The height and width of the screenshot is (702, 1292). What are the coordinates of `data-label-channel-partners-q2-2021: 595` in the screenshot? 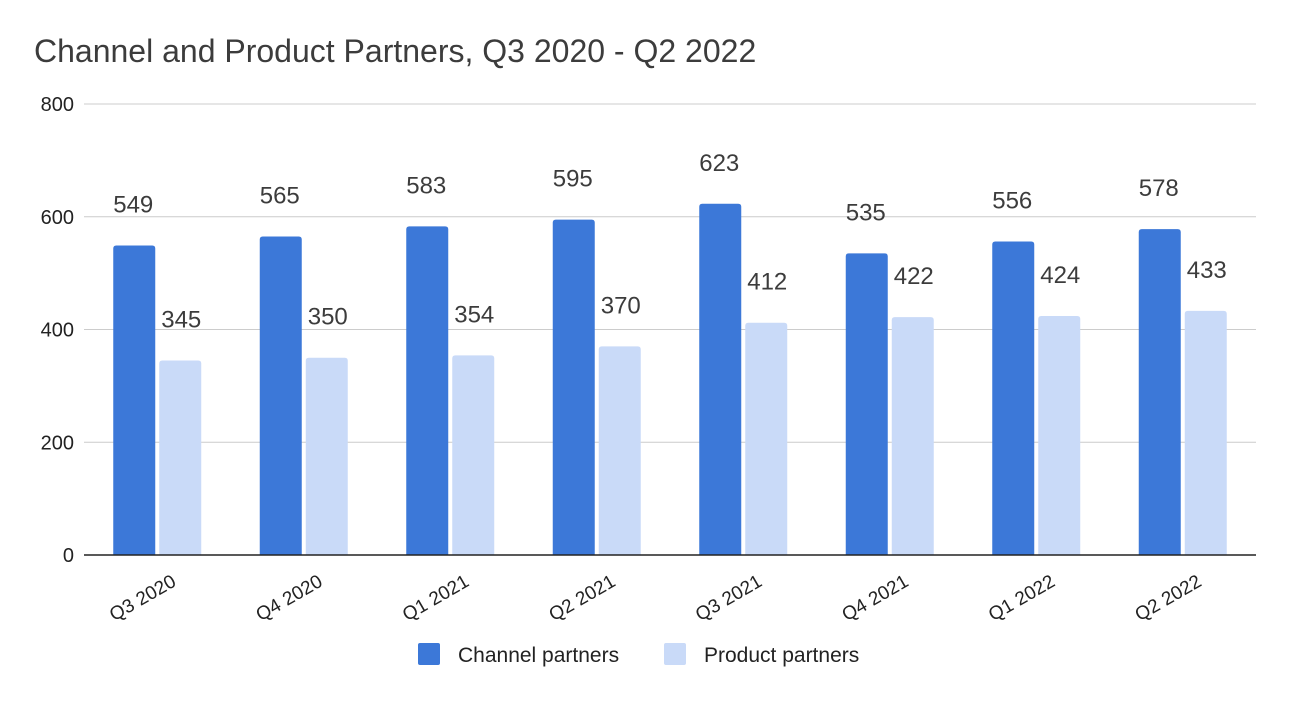 It's located at (573, 179).